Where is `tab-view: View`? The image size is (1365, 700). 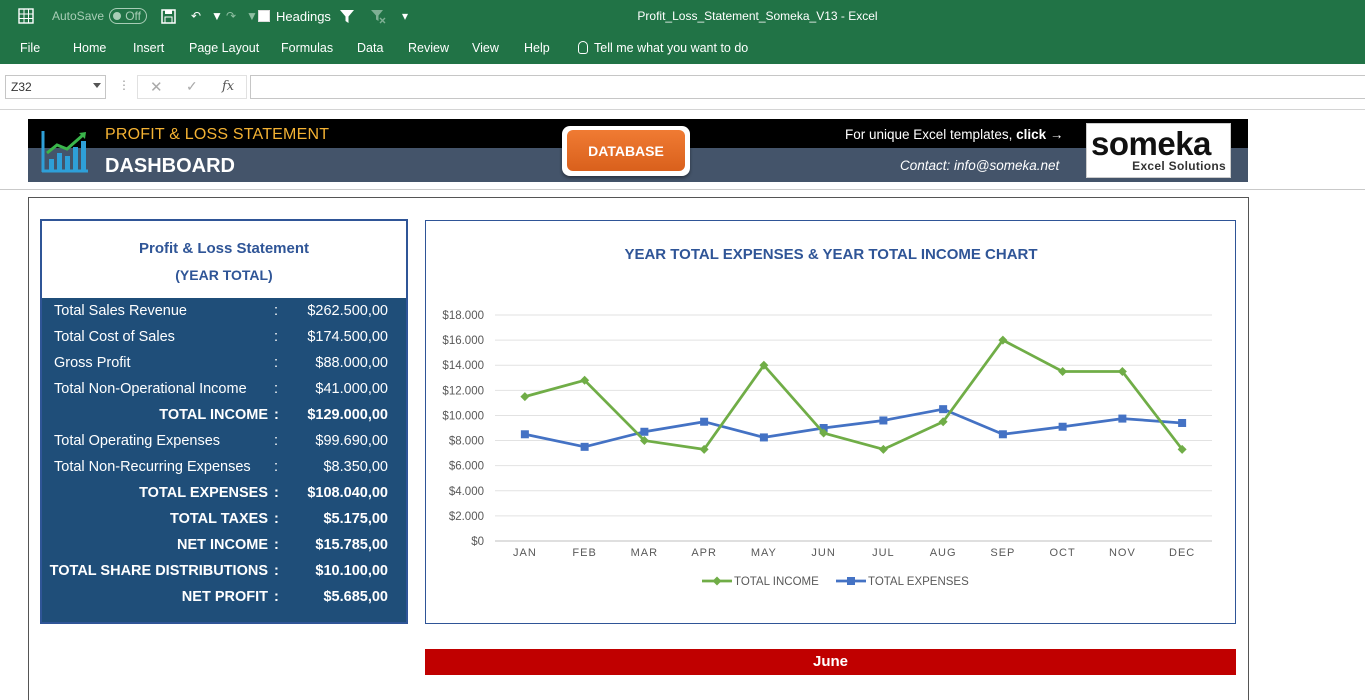 tab-view: View is located at coordinates (485, 48).